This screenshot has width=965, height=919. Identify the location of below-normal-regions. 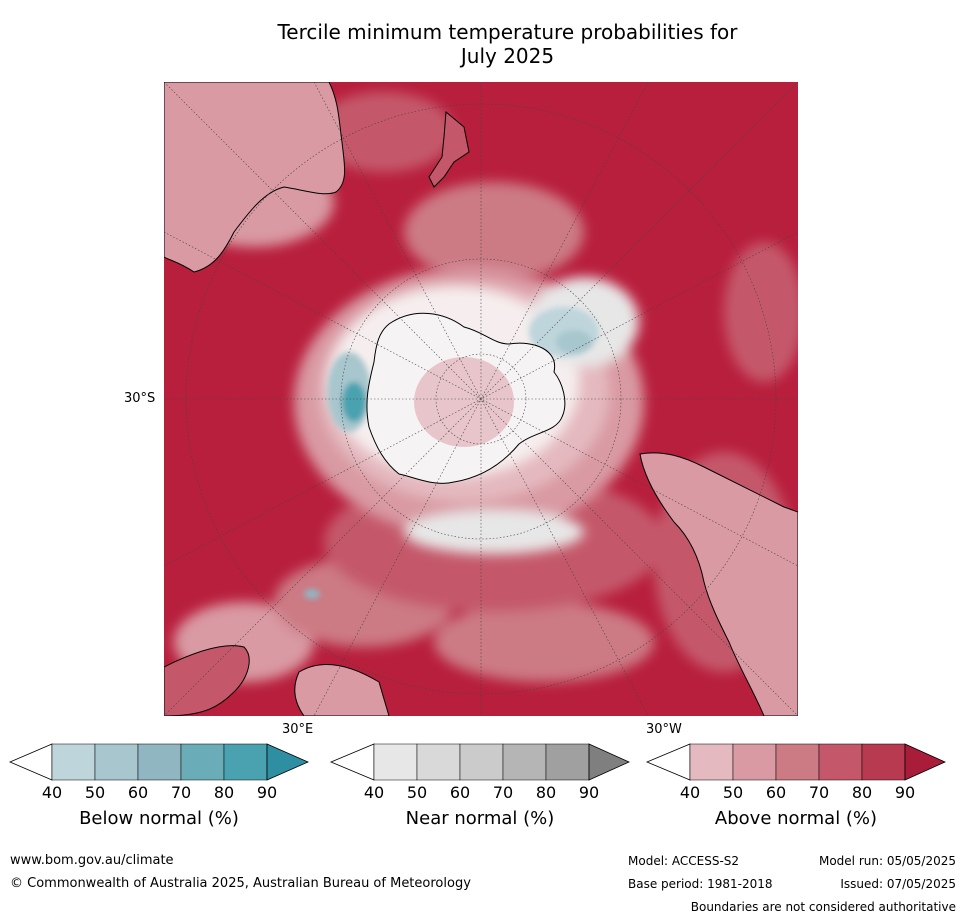
(451, 453).